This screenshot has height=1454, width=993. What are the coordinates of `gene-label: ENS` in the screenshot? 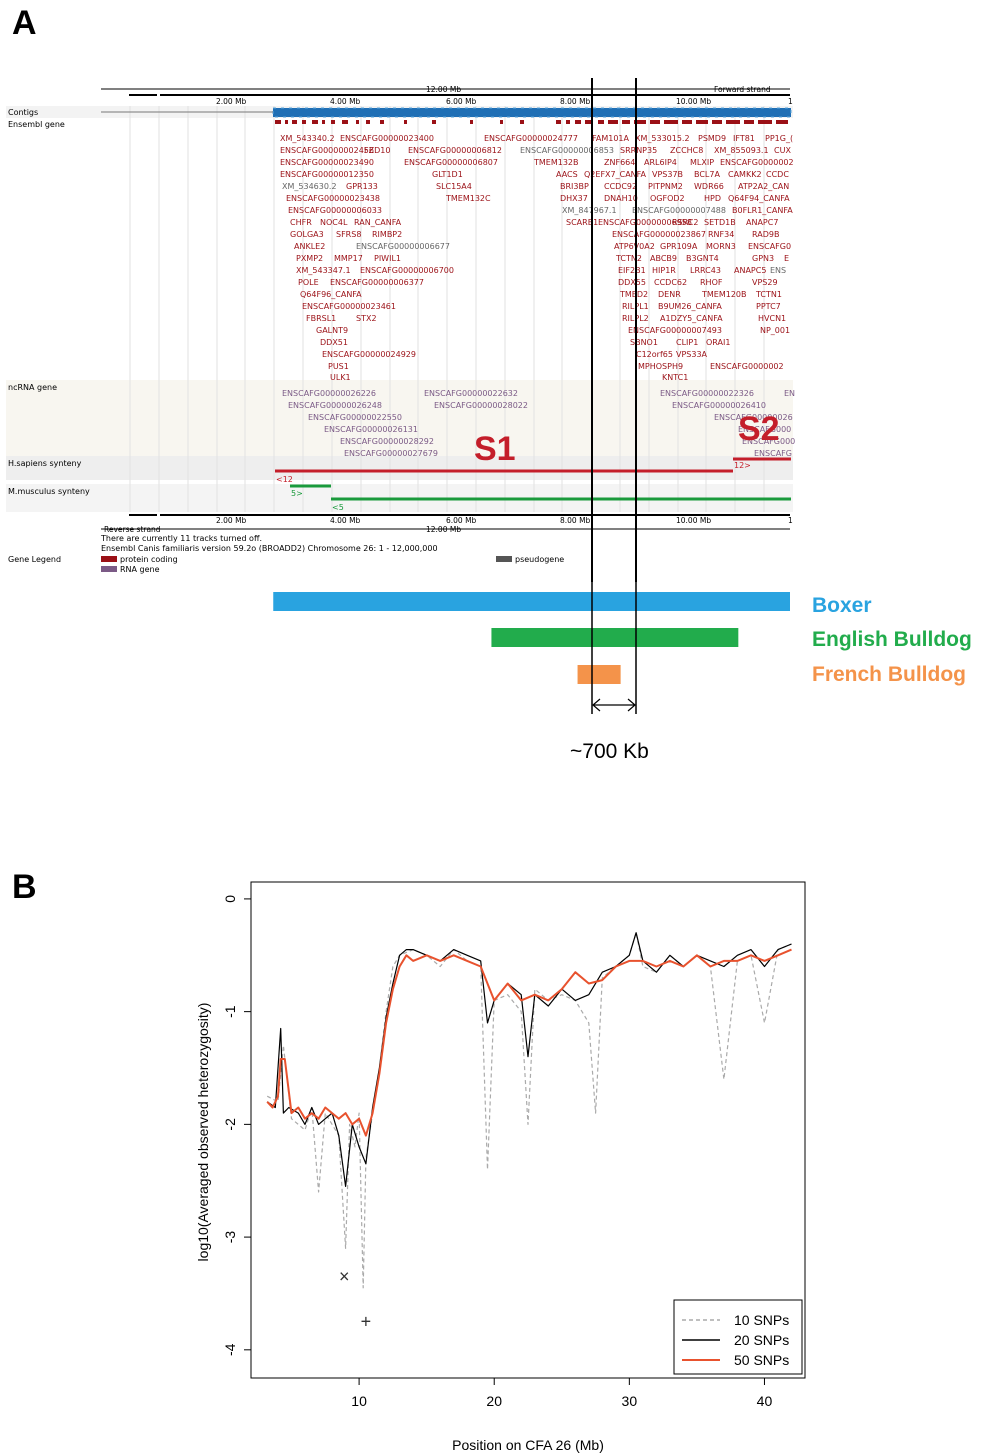 It's located at (778, 270).